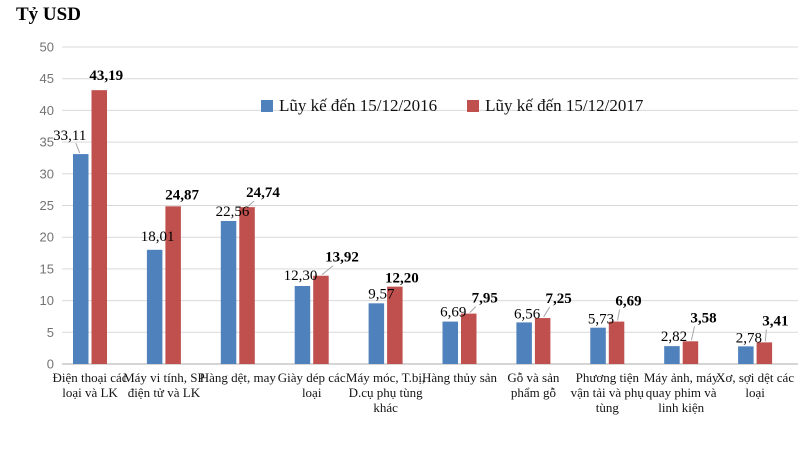  Describe the element at coordinates (182, 195) in the screenshot. I see `data-label-2017: 24,87` at that location.